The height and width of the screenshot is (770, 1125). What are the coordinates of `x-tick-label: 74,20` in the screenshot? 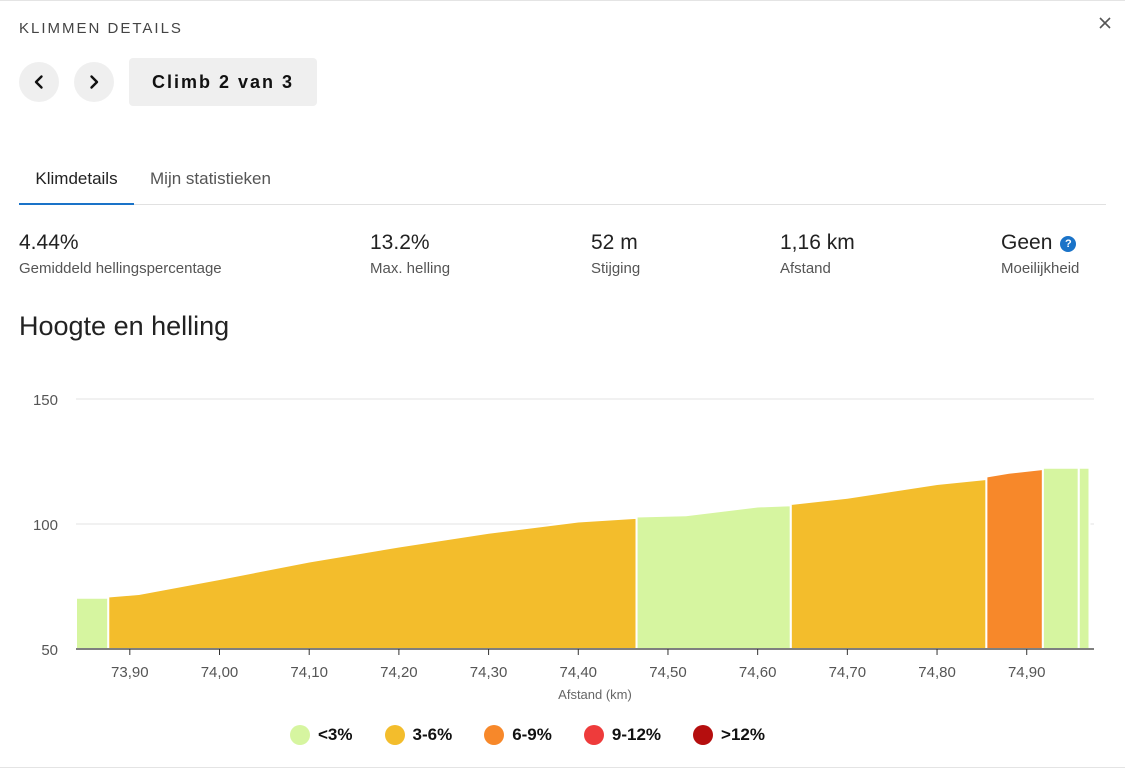 It's located at (399, 672).